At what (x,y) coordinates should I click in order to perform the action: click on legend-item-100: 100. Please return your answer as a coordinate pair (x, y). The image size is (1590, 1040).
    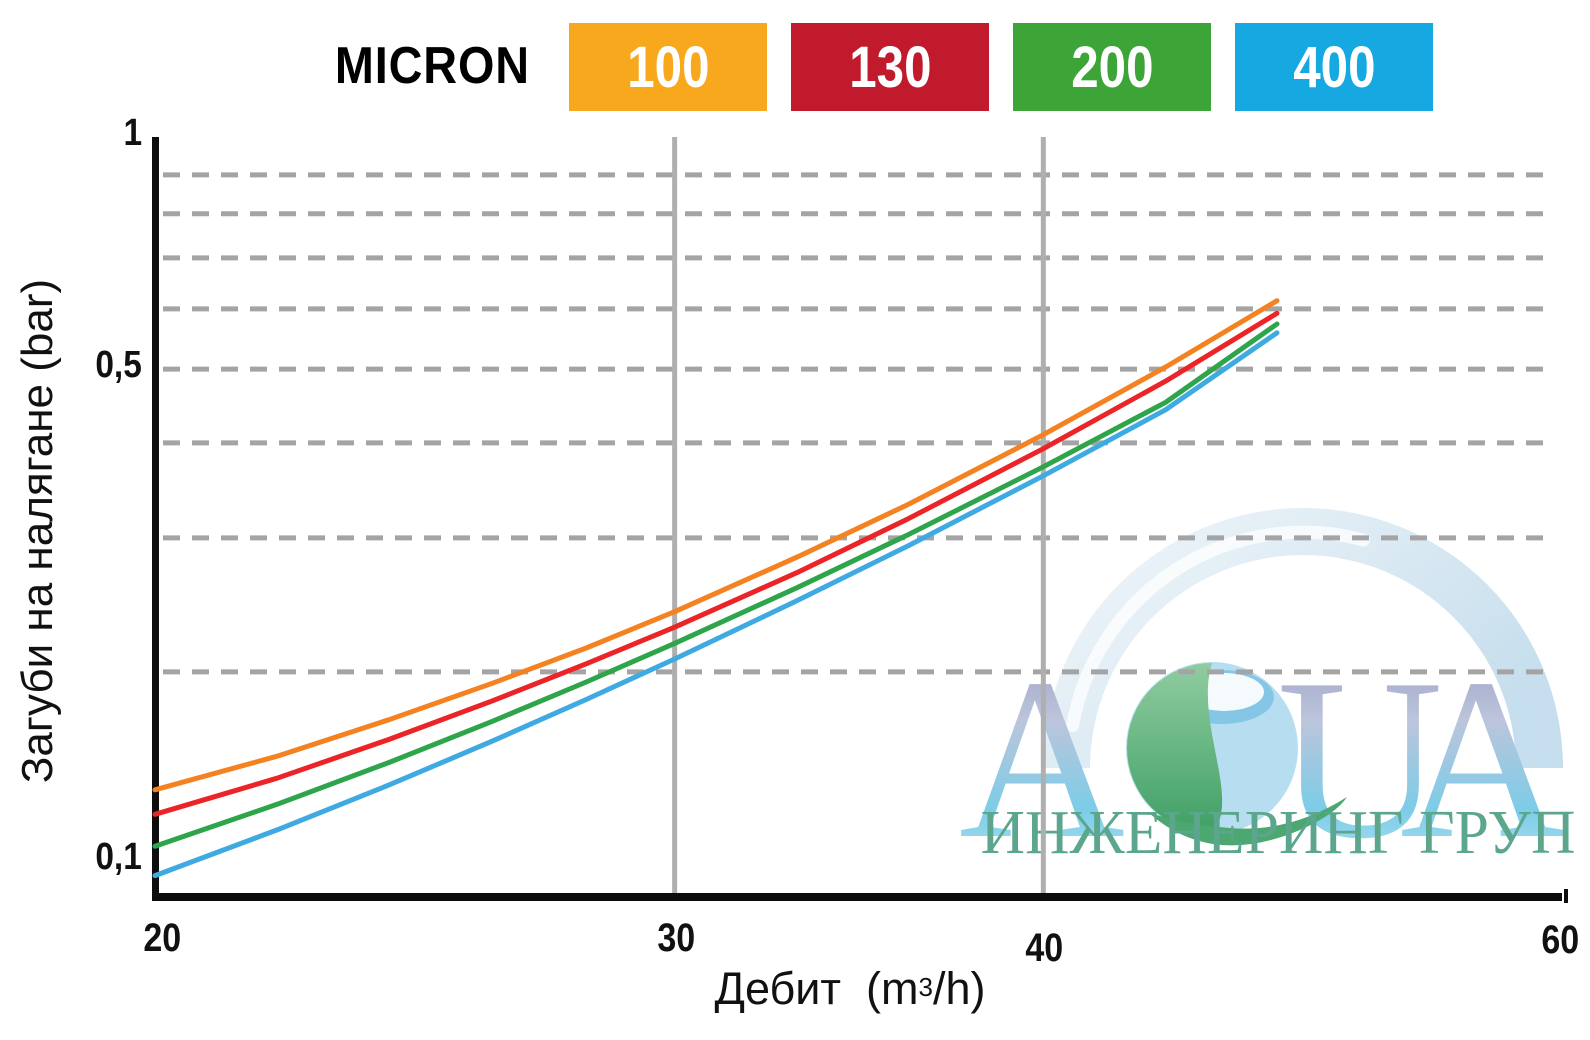
    Looking at the image, I should click on (668, 67).